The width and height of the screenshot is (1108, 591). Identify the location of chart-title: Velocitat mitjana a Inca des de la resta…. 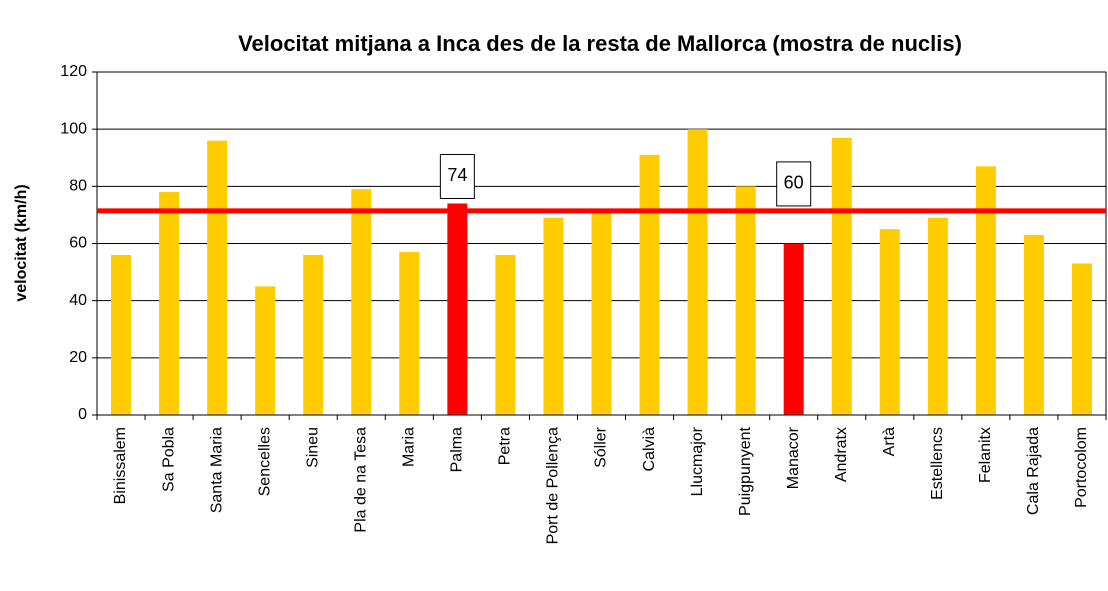
(600, 43).